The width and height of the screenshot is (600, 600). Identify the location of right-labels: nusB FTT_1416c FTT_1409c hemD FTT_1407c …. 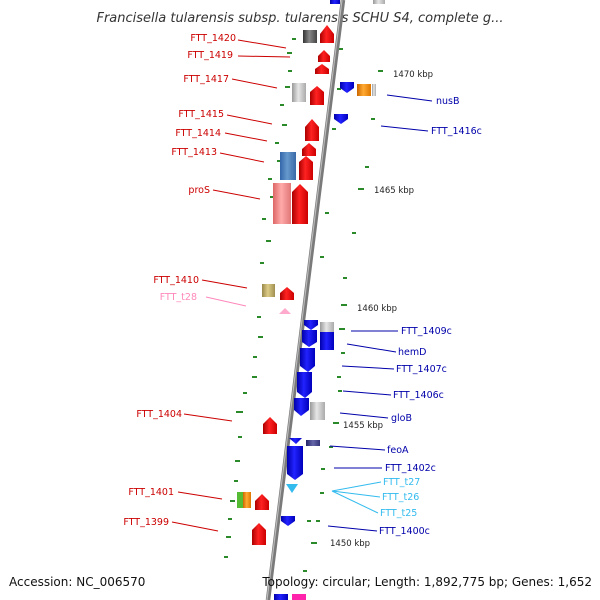
(430, 316).